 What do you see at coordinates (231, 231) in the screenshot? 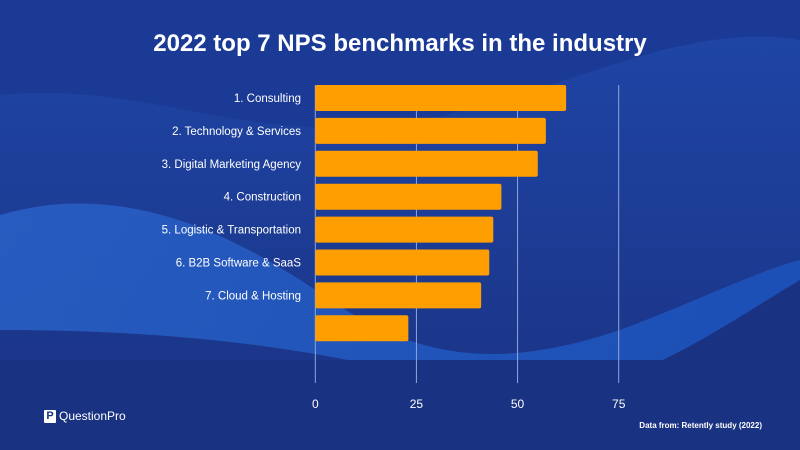
I see `category-label: 5. Logistic & Transportation` at bounding box center [231, 231].